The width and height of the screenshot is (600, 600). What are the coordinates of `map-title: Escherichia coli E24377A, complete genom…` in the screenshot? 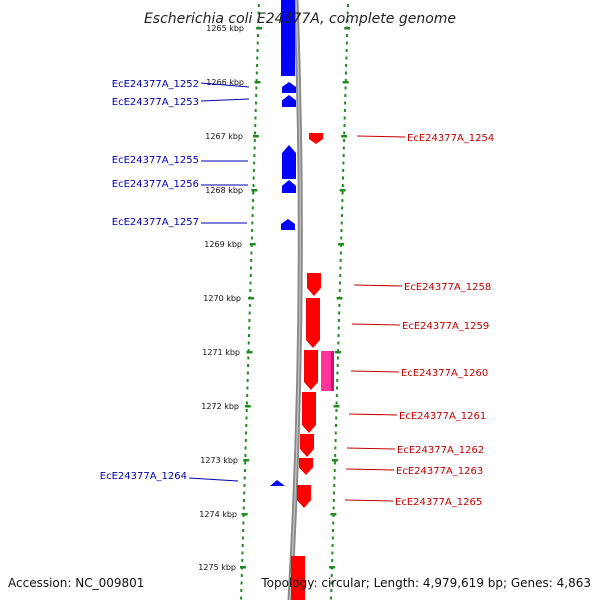 It's located at (300, 19).